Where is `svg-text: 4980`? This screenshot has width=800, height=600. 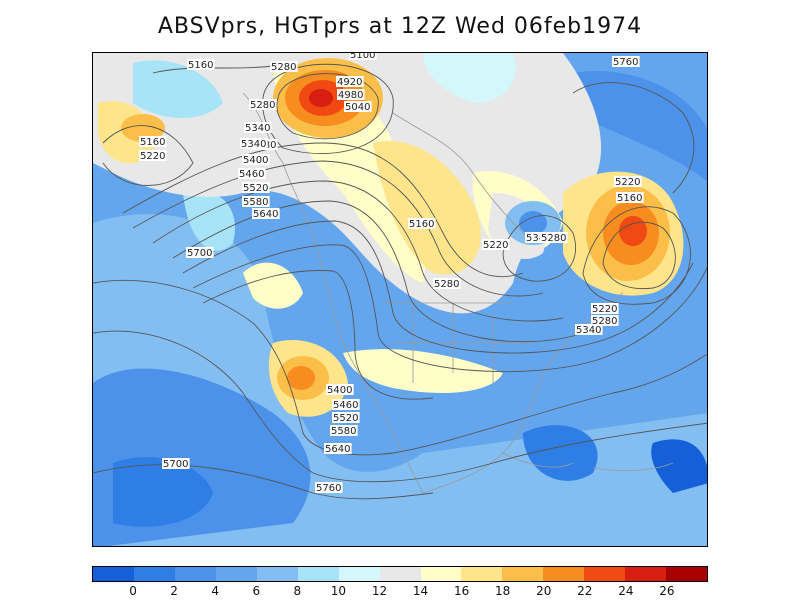
svg-text: 4980 is located at coordinates (350, 95).